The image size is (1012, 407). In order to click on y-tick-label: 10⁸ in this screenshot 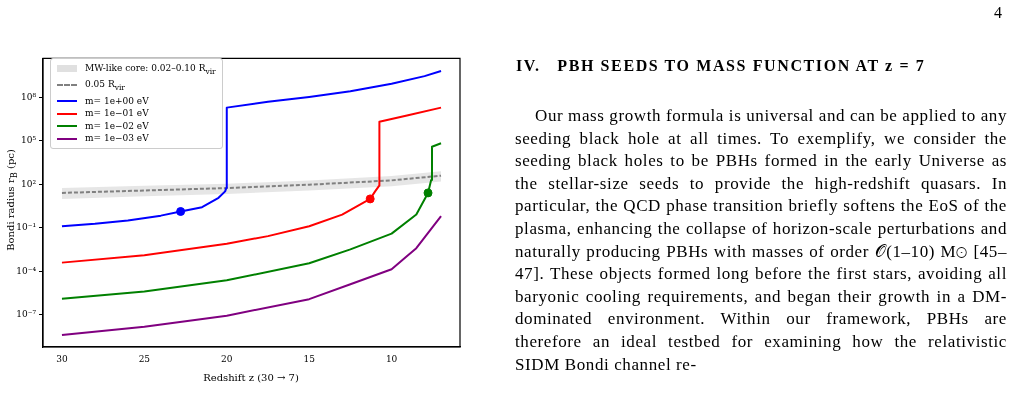, I will do `click(28, 96)`.